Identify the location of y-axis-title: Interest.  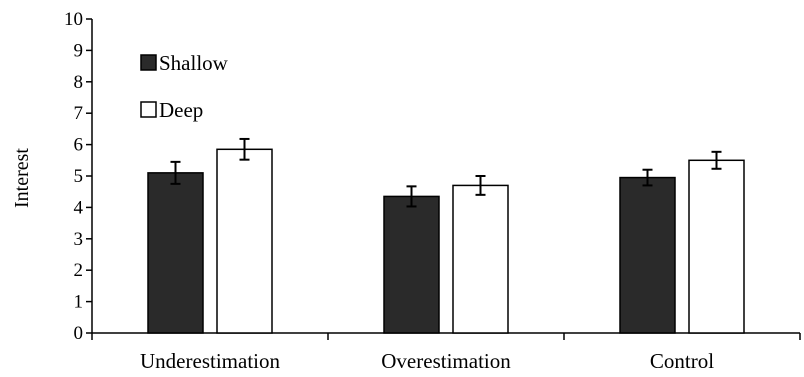
(22, 178).